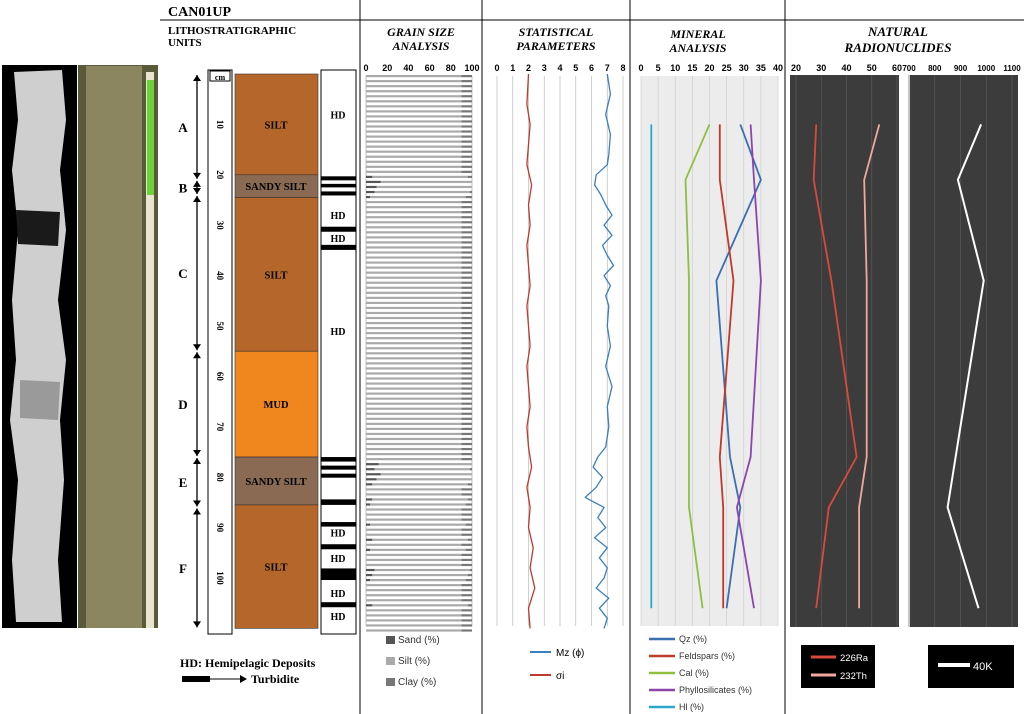 The image size is (1024, 714). I want to click on series-line, so click(738, 366).